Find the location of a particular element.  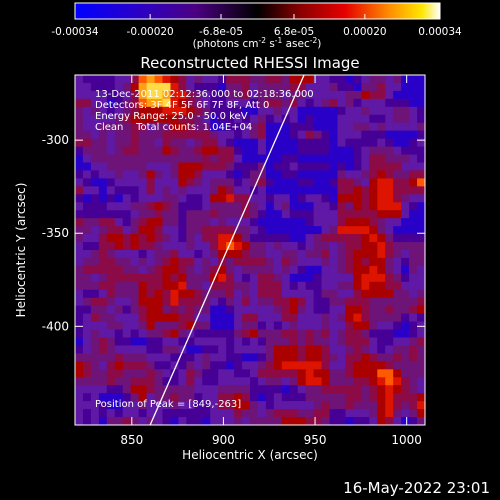

colorbar-tick-label: -0.00034 is located at coordinates (75, 32).